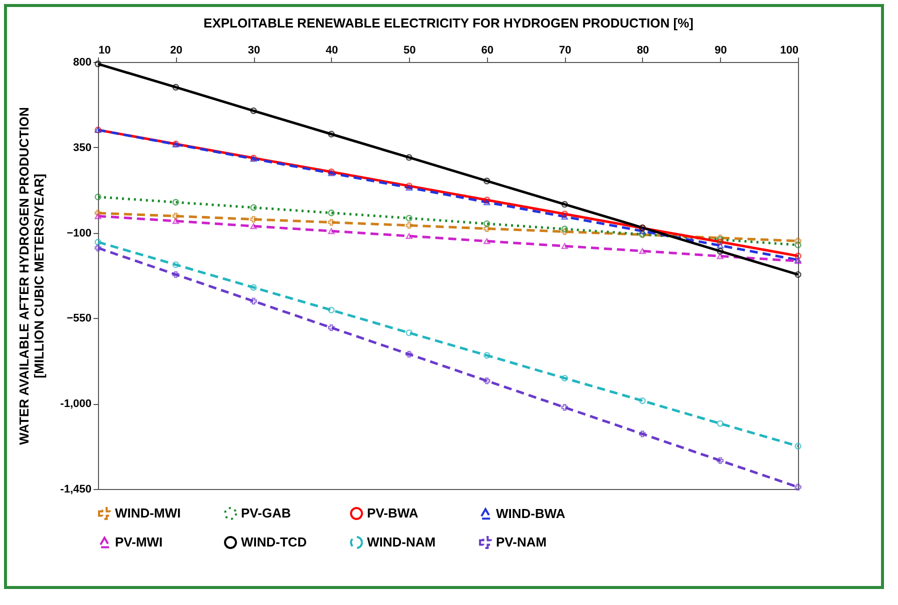 This screenshot has height=605, width=898. Describe the element at coordinates (565, 50) in the screenshot. I see `x-tick-label: 70` at that location.